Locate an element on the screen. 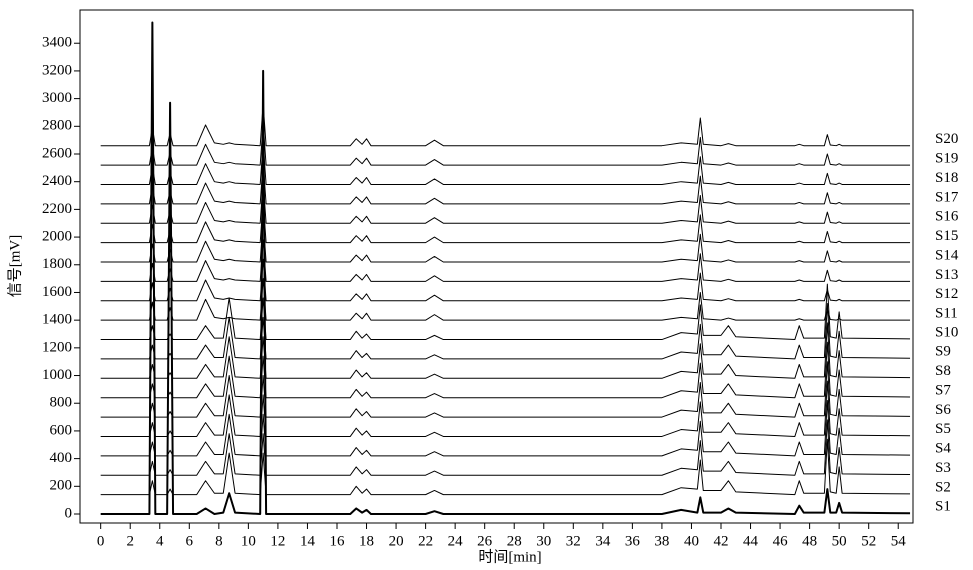  series-label: S7 is located at coordinates (943, 390).